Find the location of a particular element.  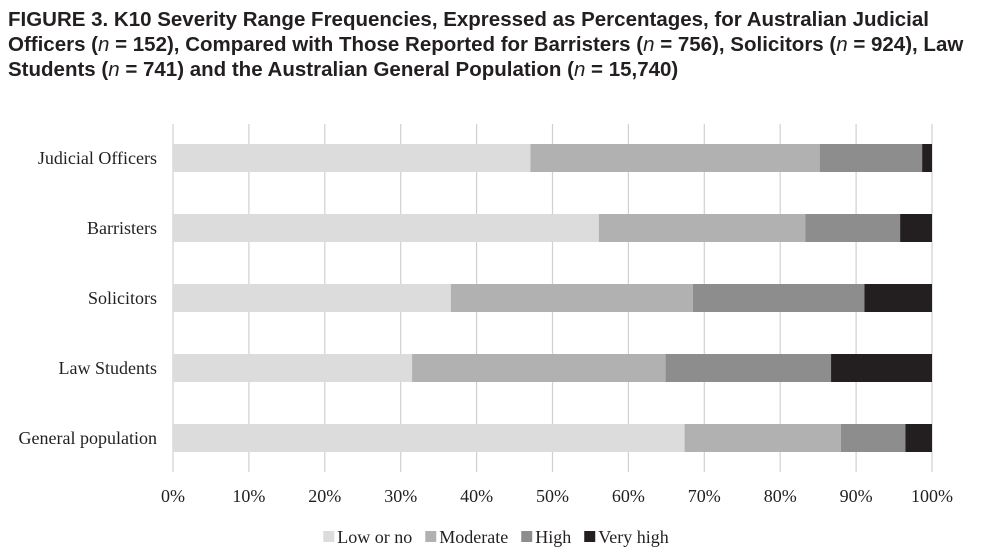

legend-label: Low or no is located at coordinates (374, 537).